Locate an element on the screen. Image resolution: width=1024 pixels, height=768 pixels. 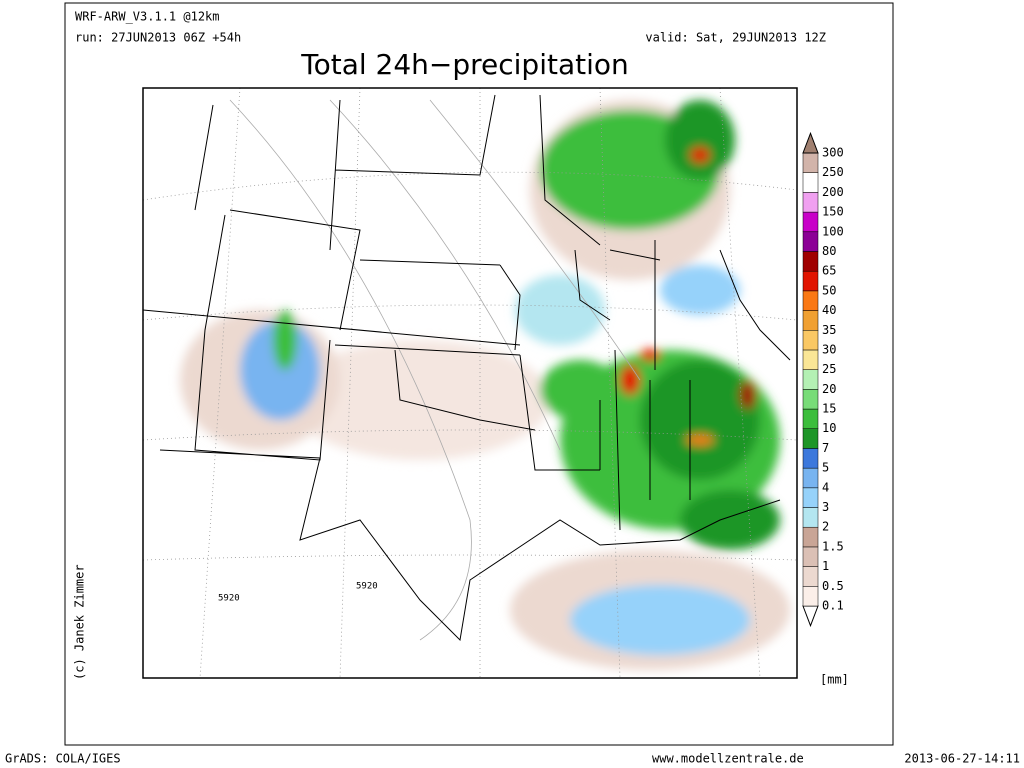
colorbar-label: 5 is located at coordinates (825, 468).